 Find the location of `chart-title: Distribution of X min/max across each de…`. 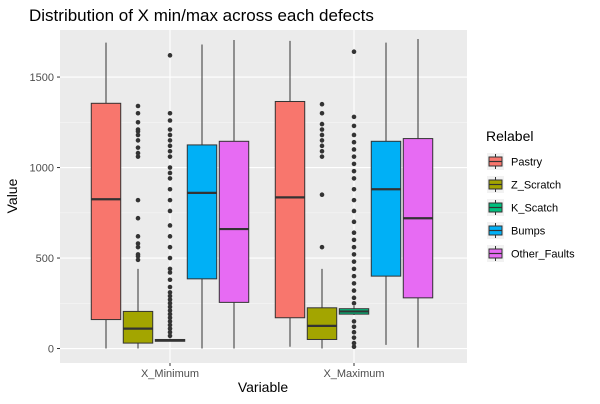

chart-title: Distribution of X min/max across each de… is located at coordinates (201, 15).